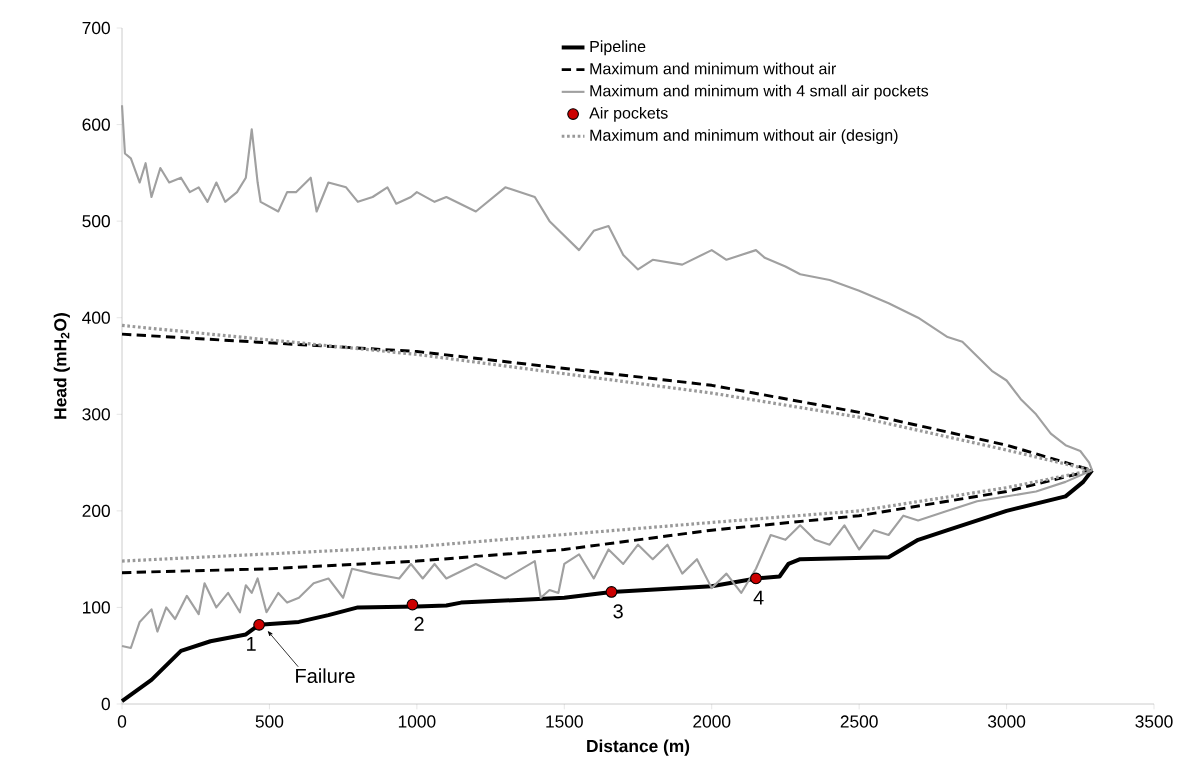 The image size is (1189, 779). Describe the element at coordinates (122, 721) in the screenshot. I see `x-tick-label: 0` at that location.